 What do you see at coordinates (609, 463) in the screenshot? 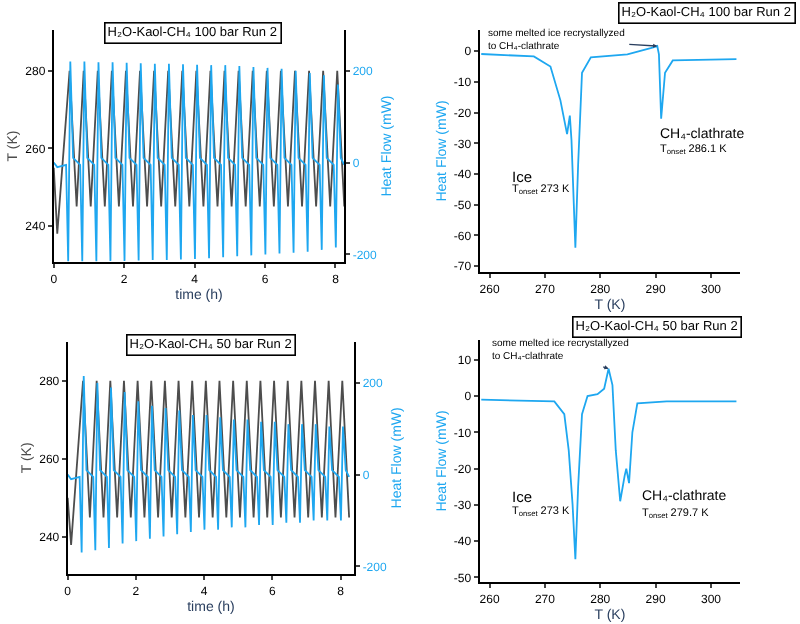
I see `line-series` at bounding box center [609, 463].